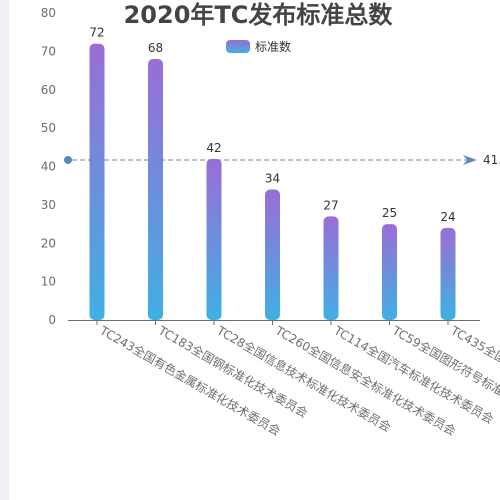  Describe the element at coordinates (96, 33) in the screenshot. I see `bar-value-label: 72` at that location.